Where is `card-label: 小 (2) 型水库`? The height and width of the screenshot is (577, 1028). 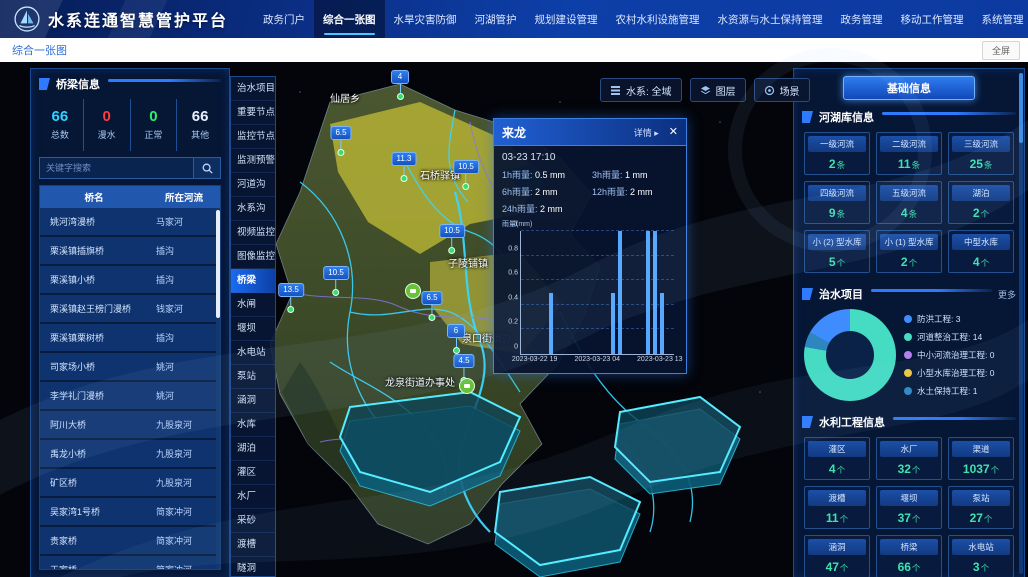 card-label: 小 (2) 型水库 is located at coordinates (837, 242).